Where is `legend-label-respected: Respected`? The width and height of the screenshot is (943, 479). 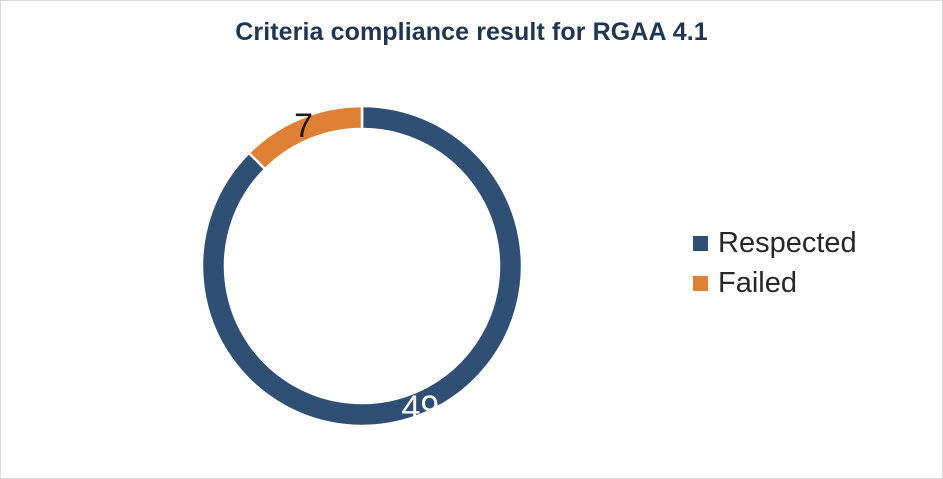
legend-label-respected: Respected is located at coordinates (787, 242).